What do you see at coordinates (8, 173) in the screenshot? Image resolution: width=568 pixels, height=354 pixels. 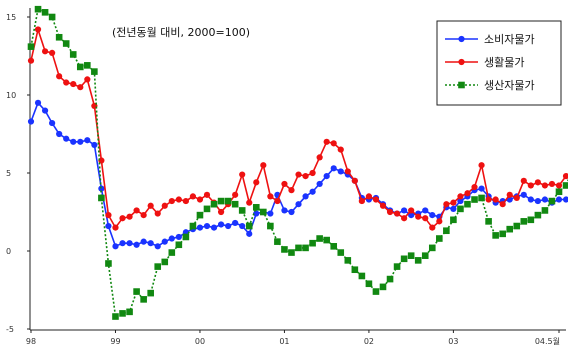 I see `y-tick-label: 5` at bounding box center [8, 173].